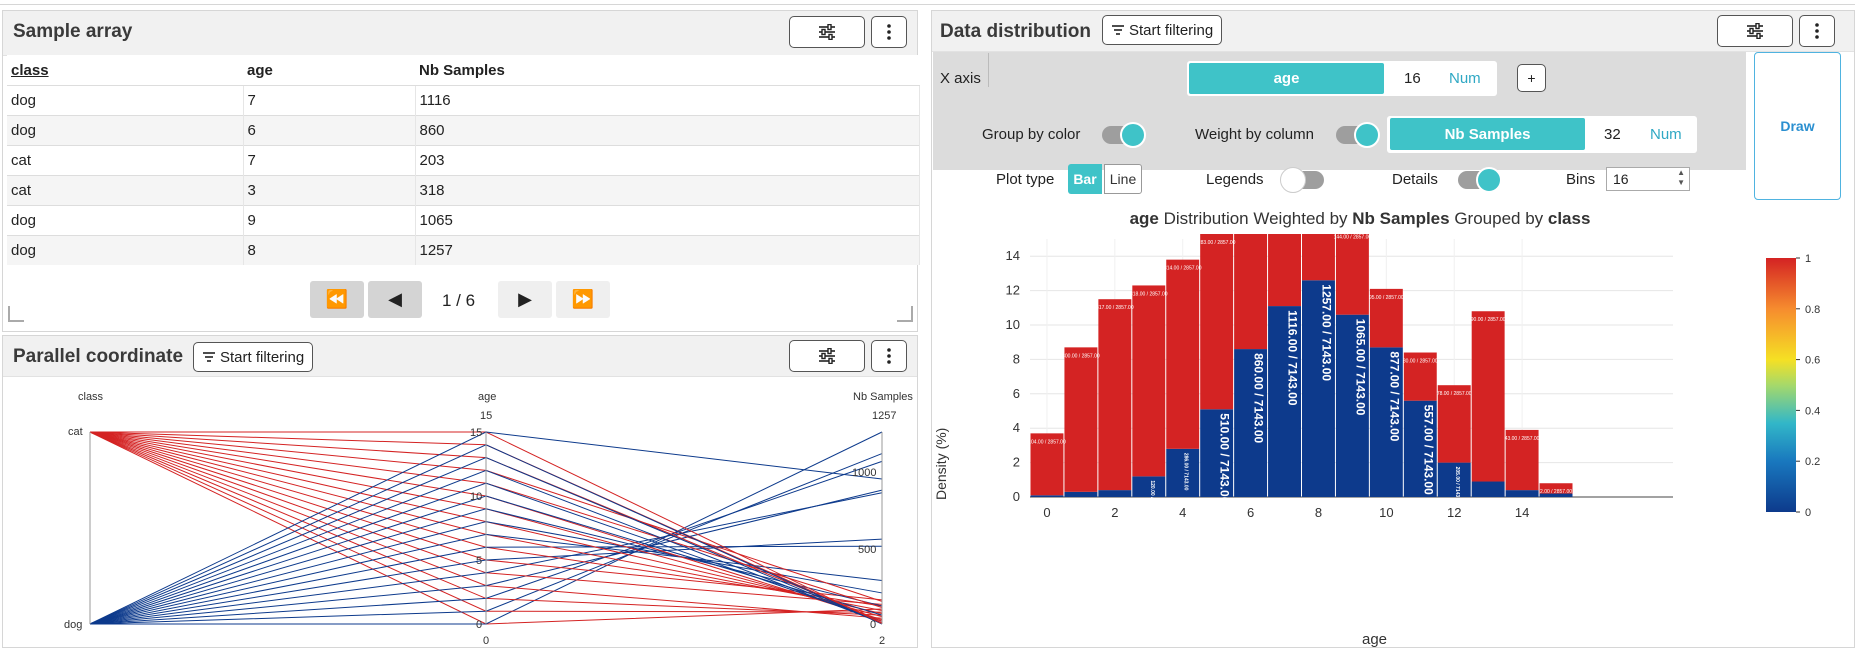 The height and width of the screenshot is (648, 1855). What do you see at coordinates (1797, 126) in the screenshot?
I see `draw-button: Draw` at bounding box center [1797, 126].